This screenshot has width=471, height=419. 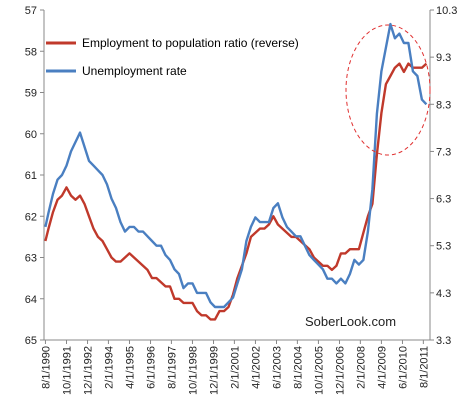 I want to click on right-tick-label: 8.3, so click(x=443, y=105).